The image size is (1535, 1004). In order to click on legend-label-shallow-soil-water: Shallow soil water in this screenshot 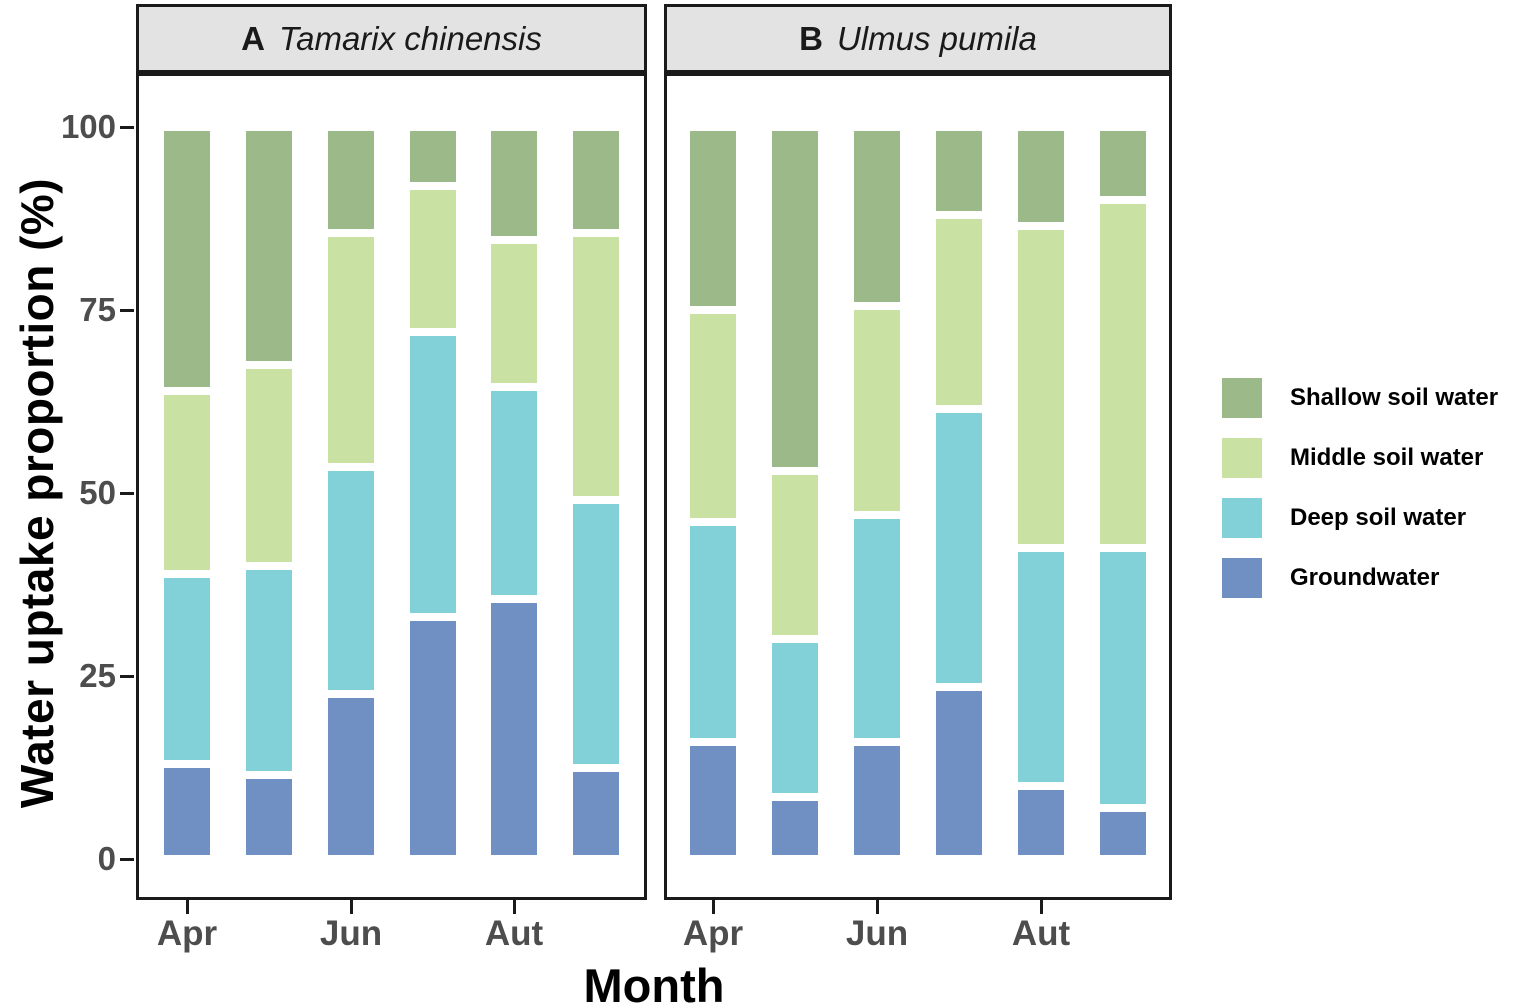, I will do `click(1394, 397)`.